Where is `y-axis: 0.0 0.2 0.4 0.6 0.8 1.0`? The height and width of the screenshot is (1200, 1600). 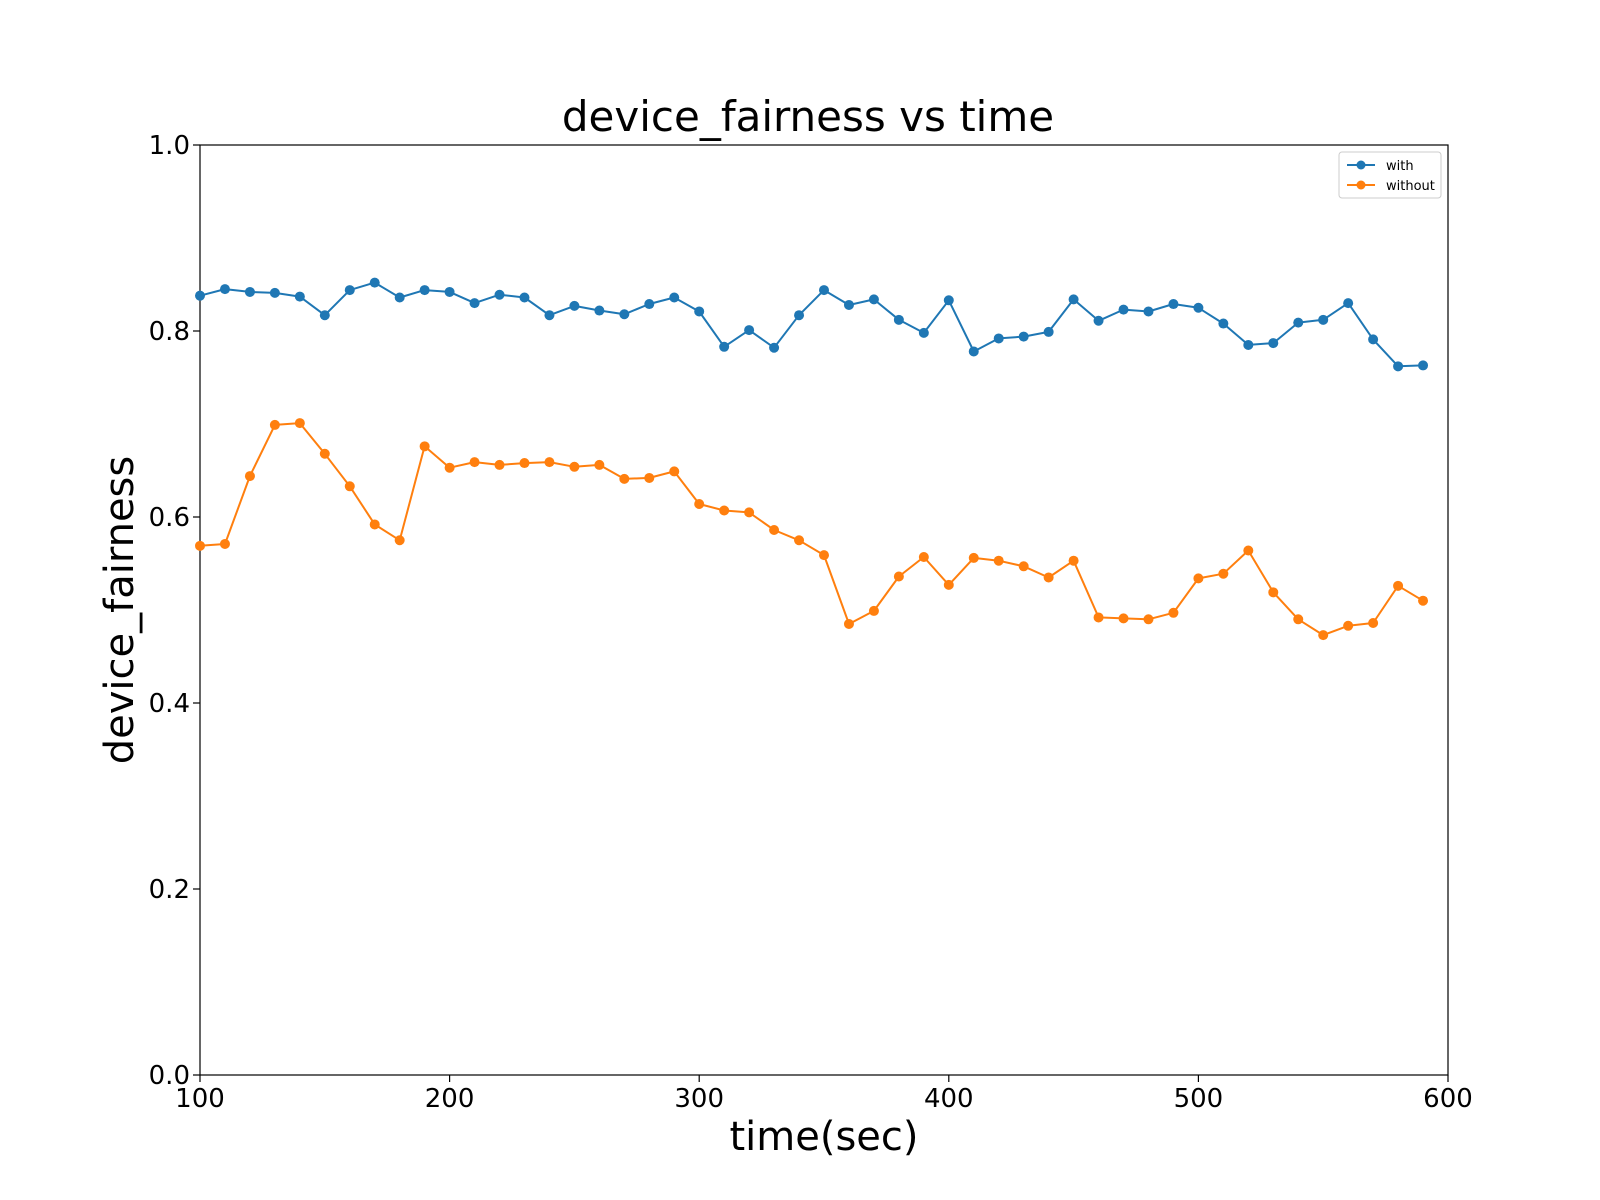 y-axis: 0.0 0.2 0.4 0.6 0.8 1.0 is located at coordinates (174, 611).